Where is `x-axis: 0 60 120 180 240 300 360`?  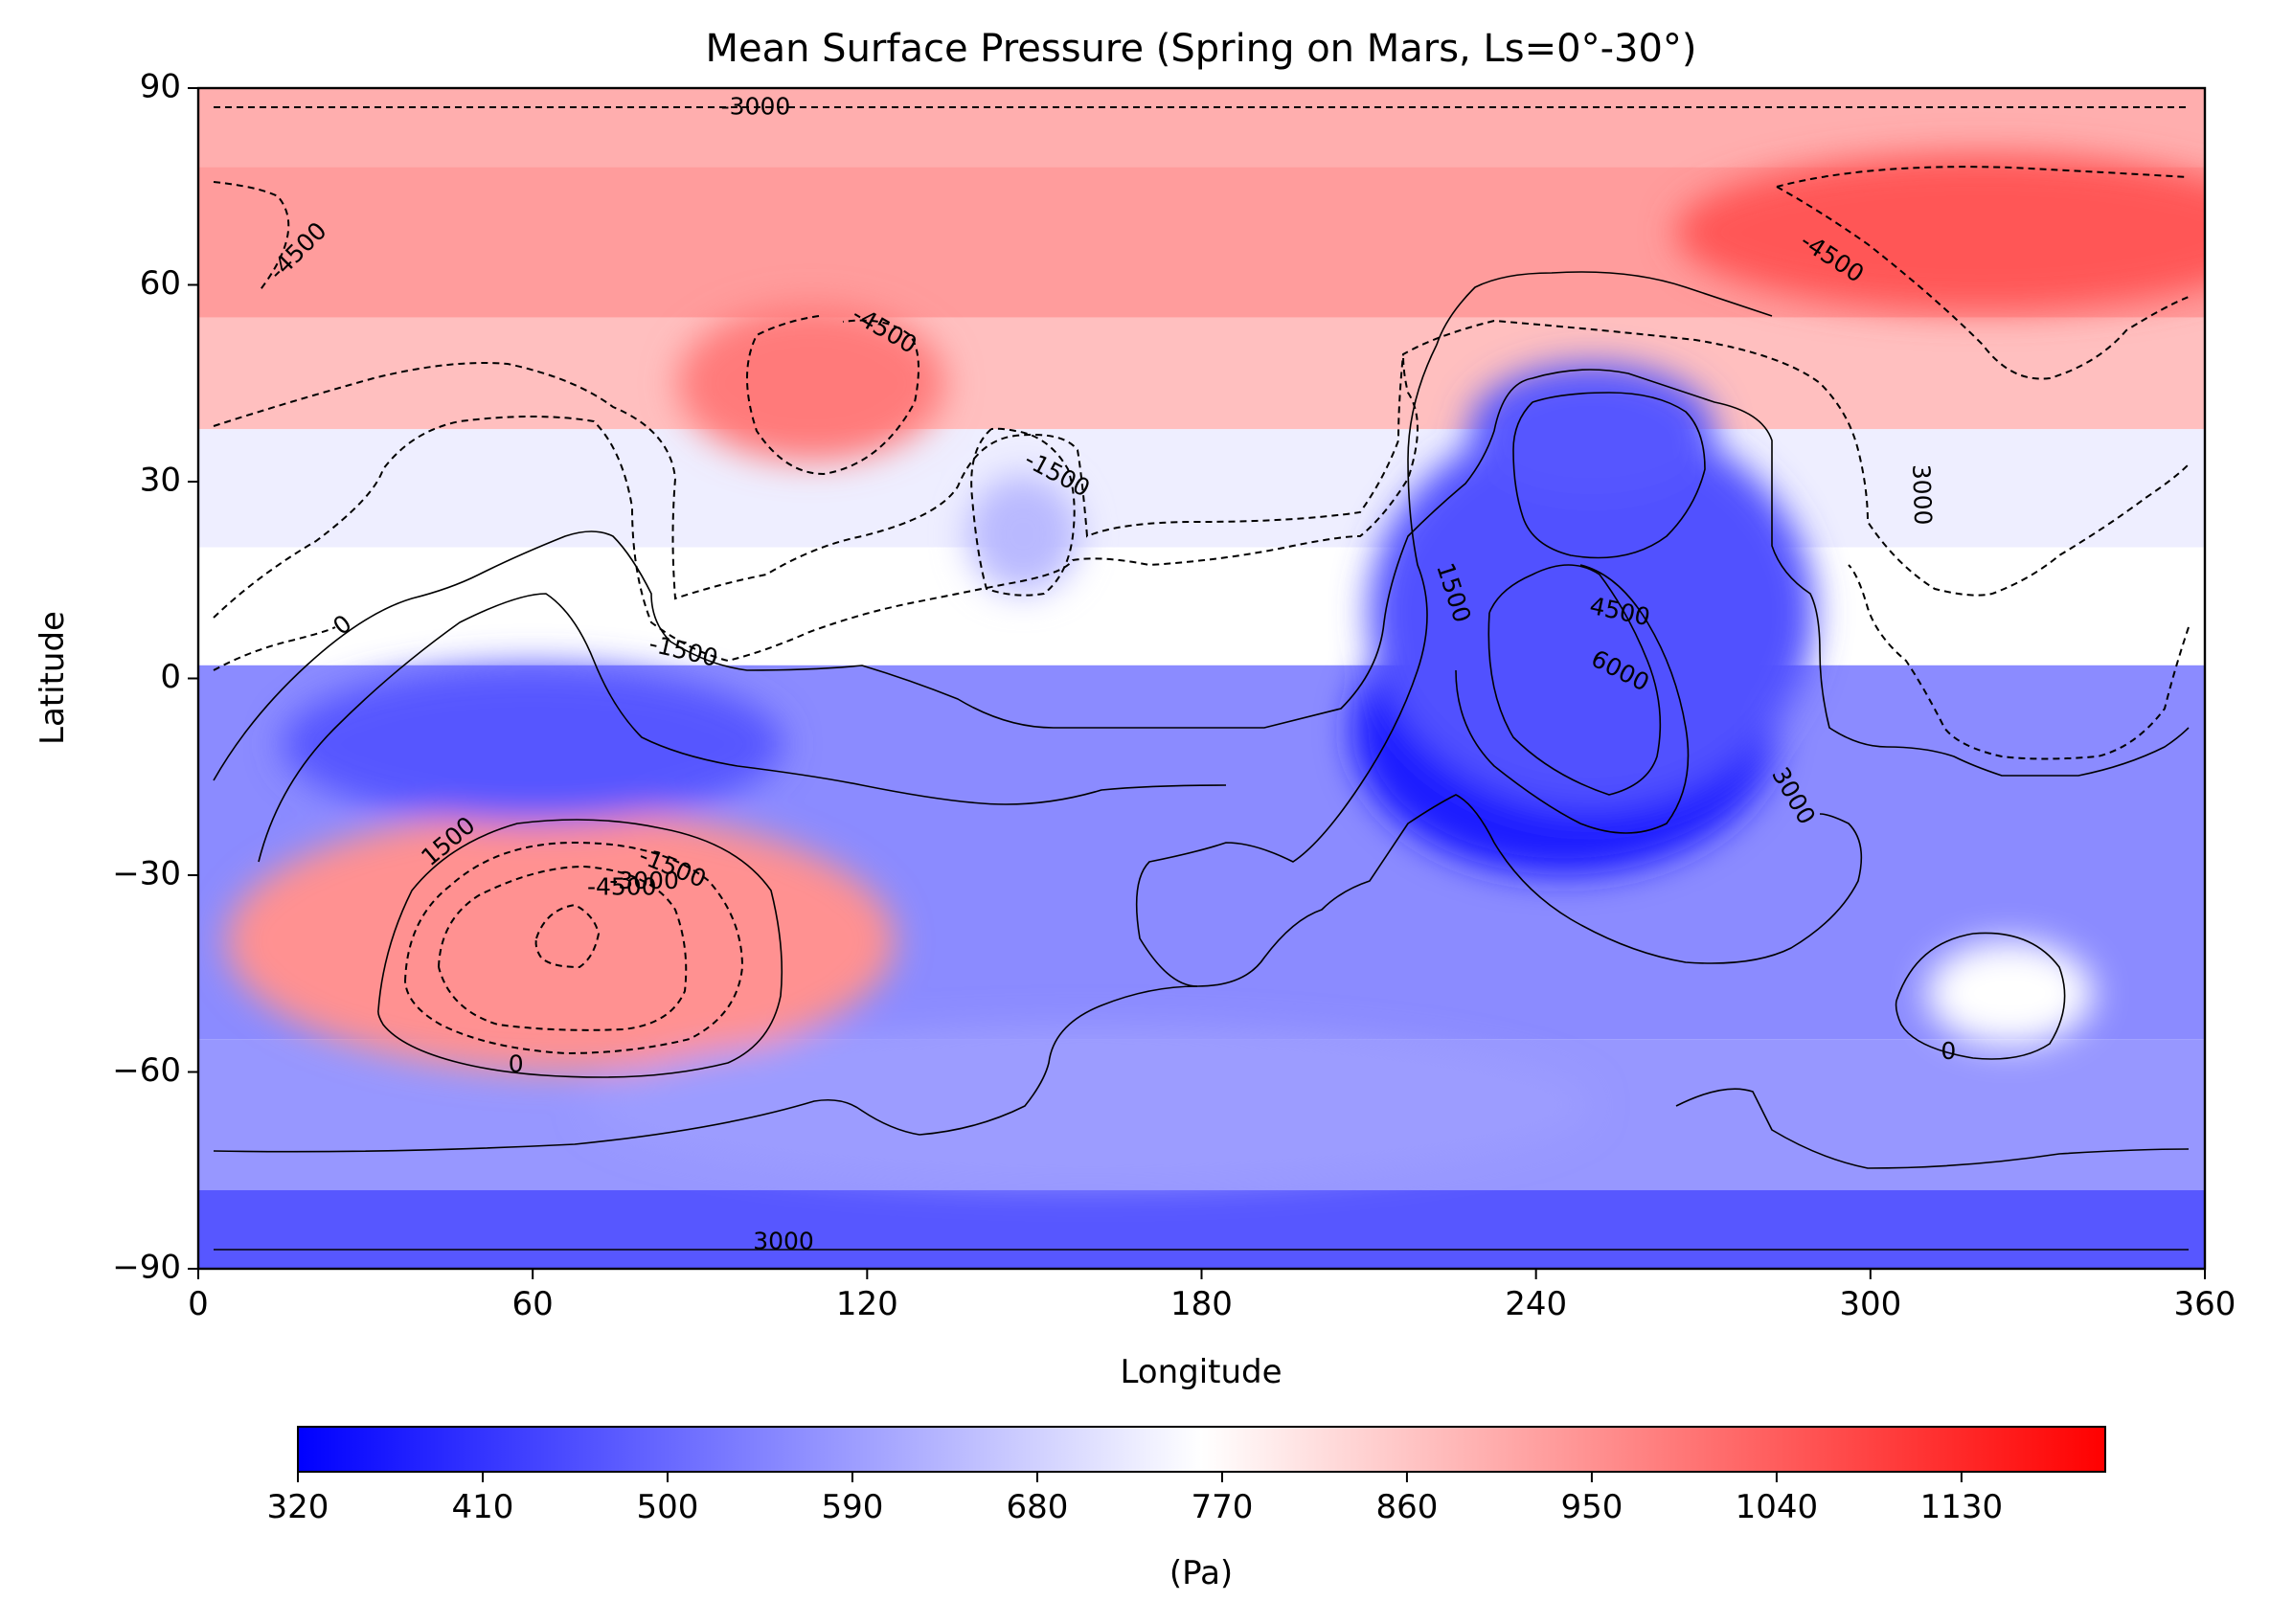 x-axis: 0 60 120 180 240 300 360 is located at coordinates (1212, 1296).